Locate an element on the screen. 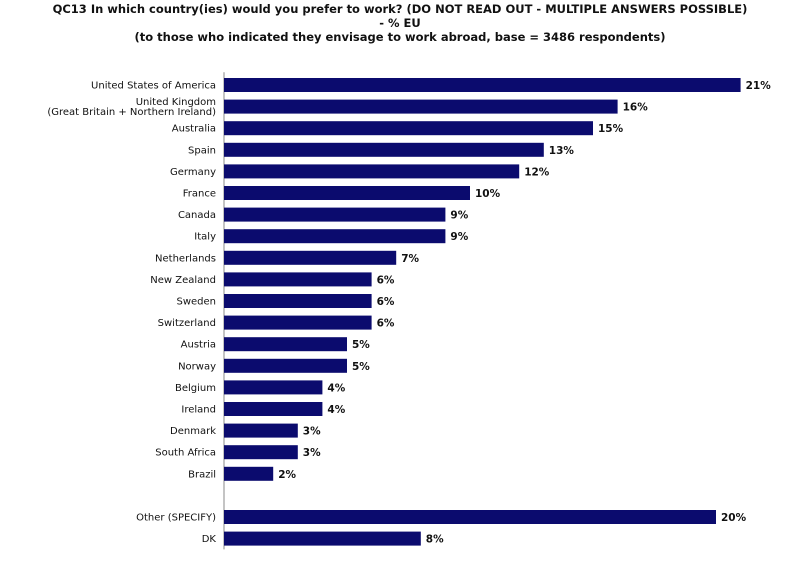 The height and width of the screenshot is (563, 800). data-label: 10% is located at coordinates (488, 194).